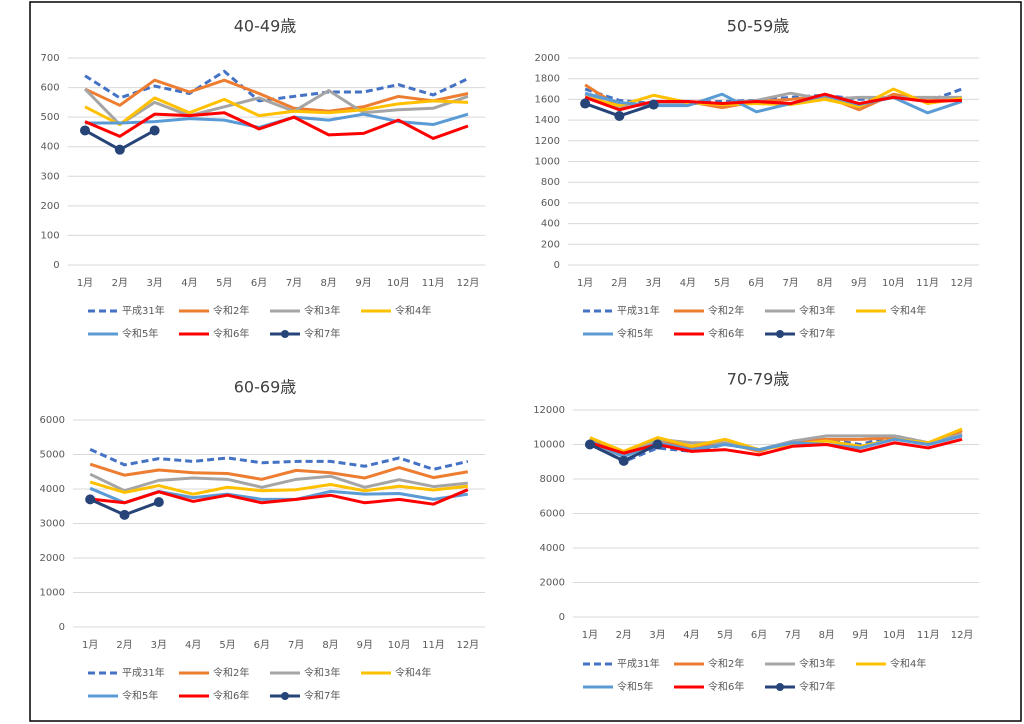  Describe the element at coordinates (265, 387) in the screenshot. I see `chart-title: 60-69歳` at that location.